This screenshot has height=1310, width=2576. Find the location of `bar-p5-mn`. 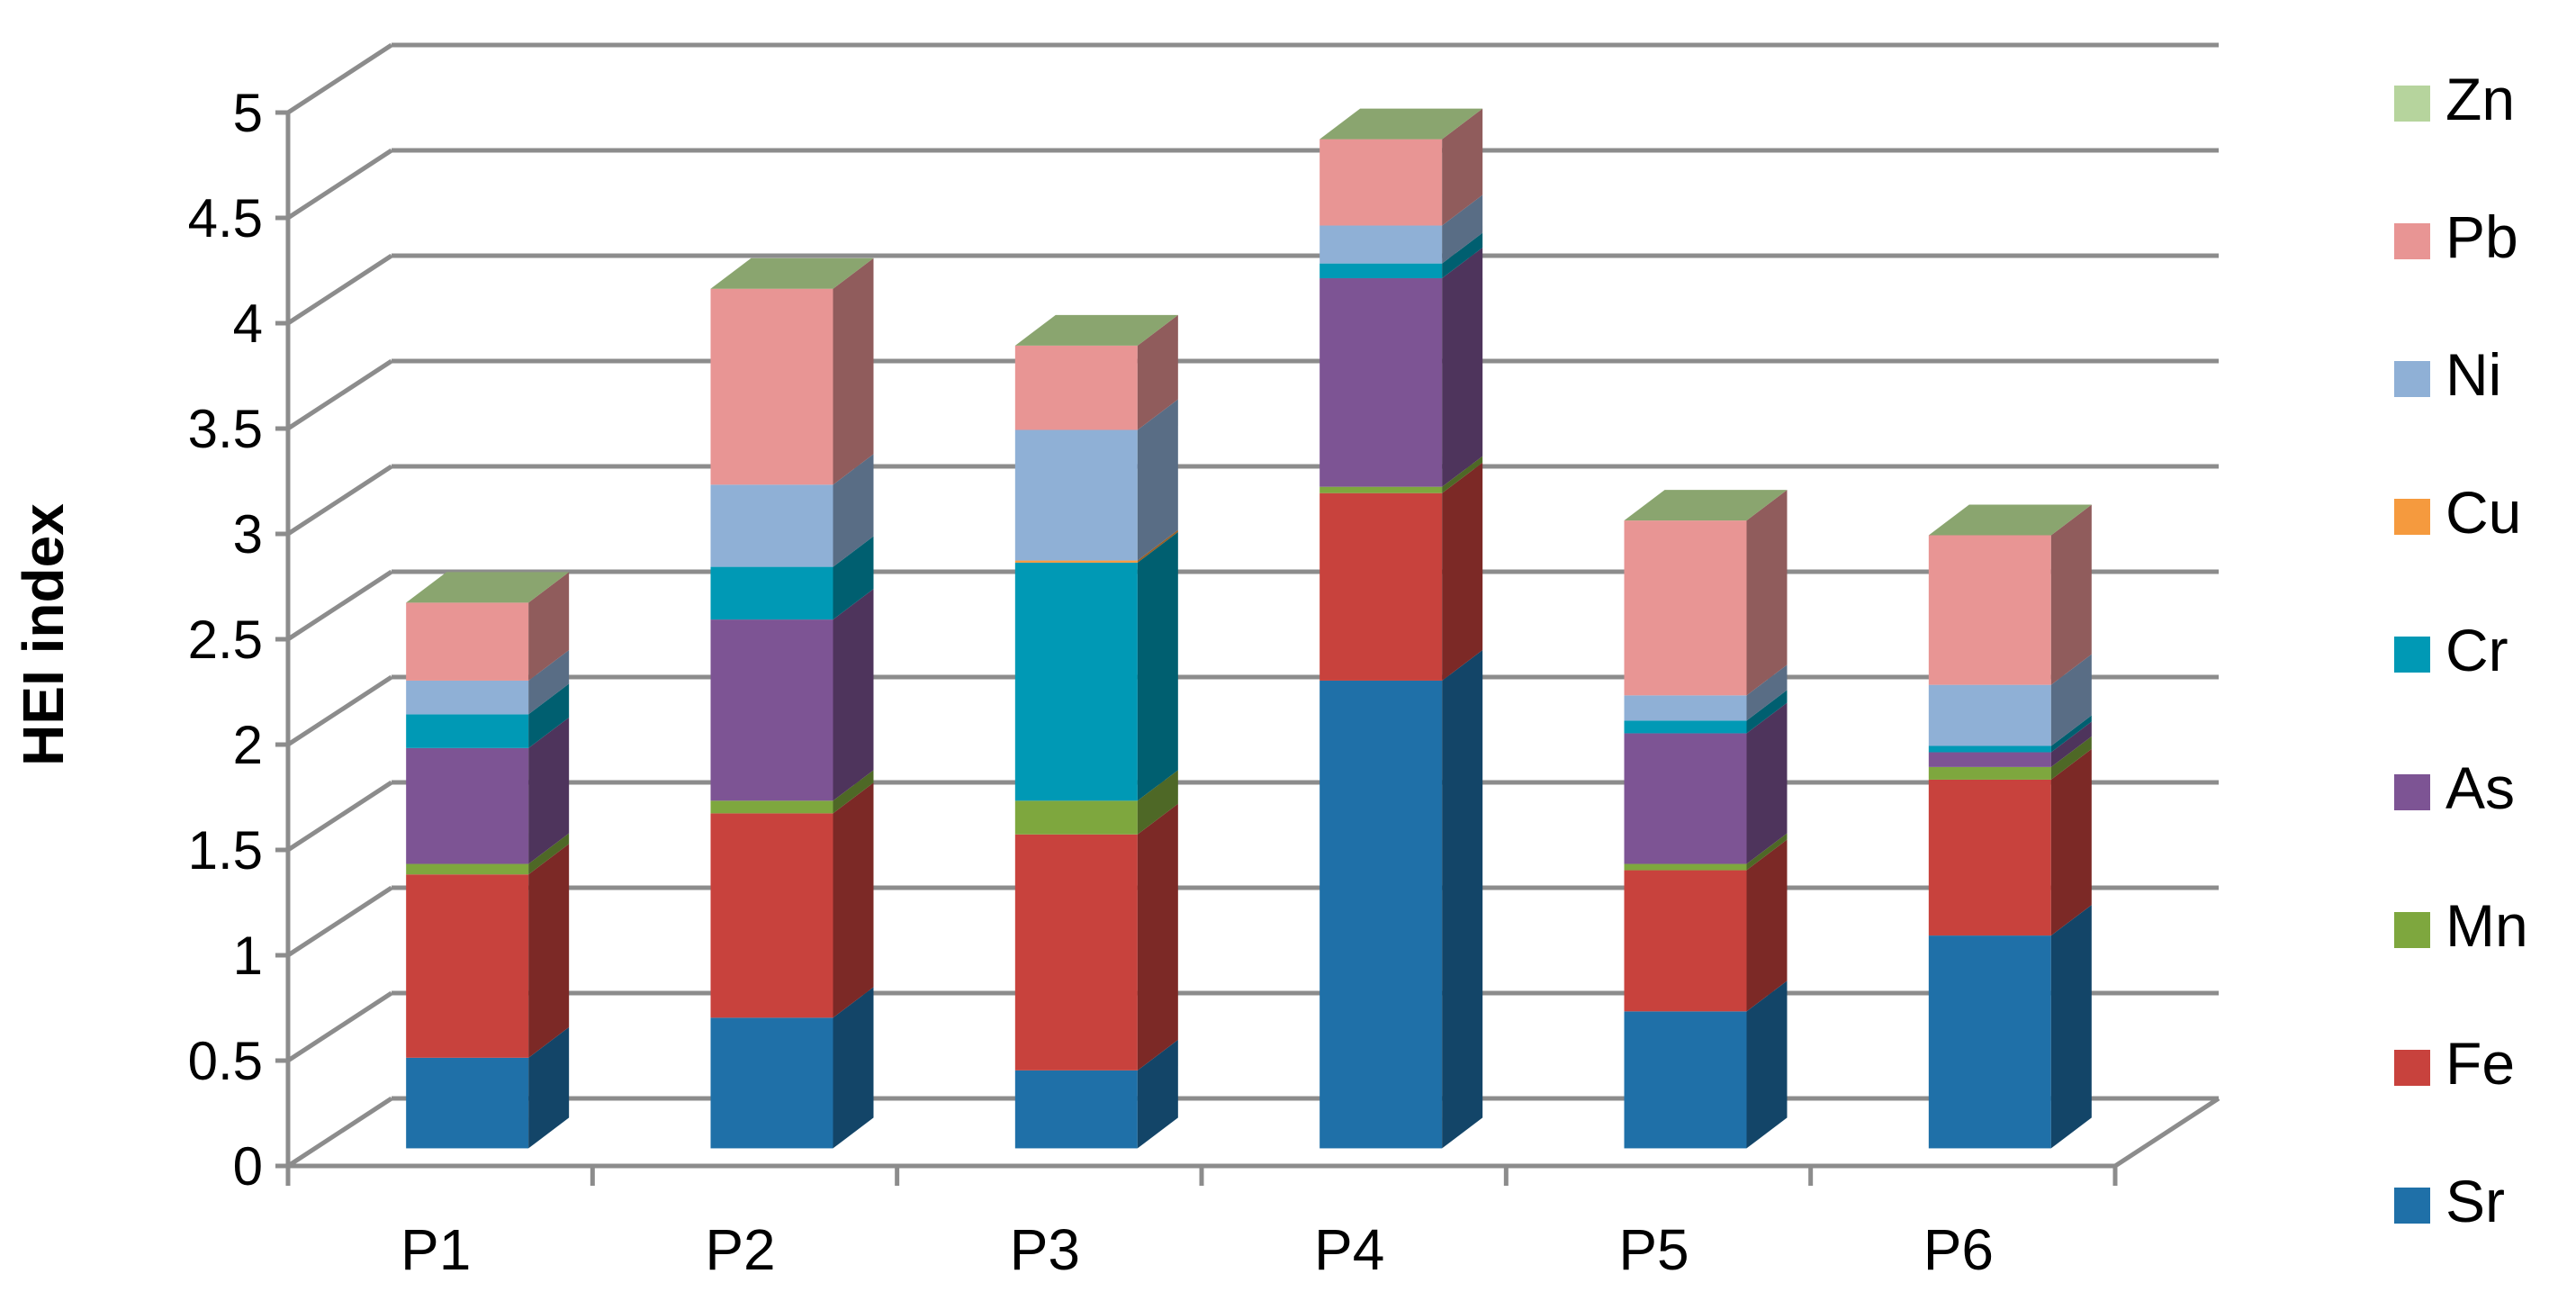

bar-p5-mn is located at coordinates (1685, 867).